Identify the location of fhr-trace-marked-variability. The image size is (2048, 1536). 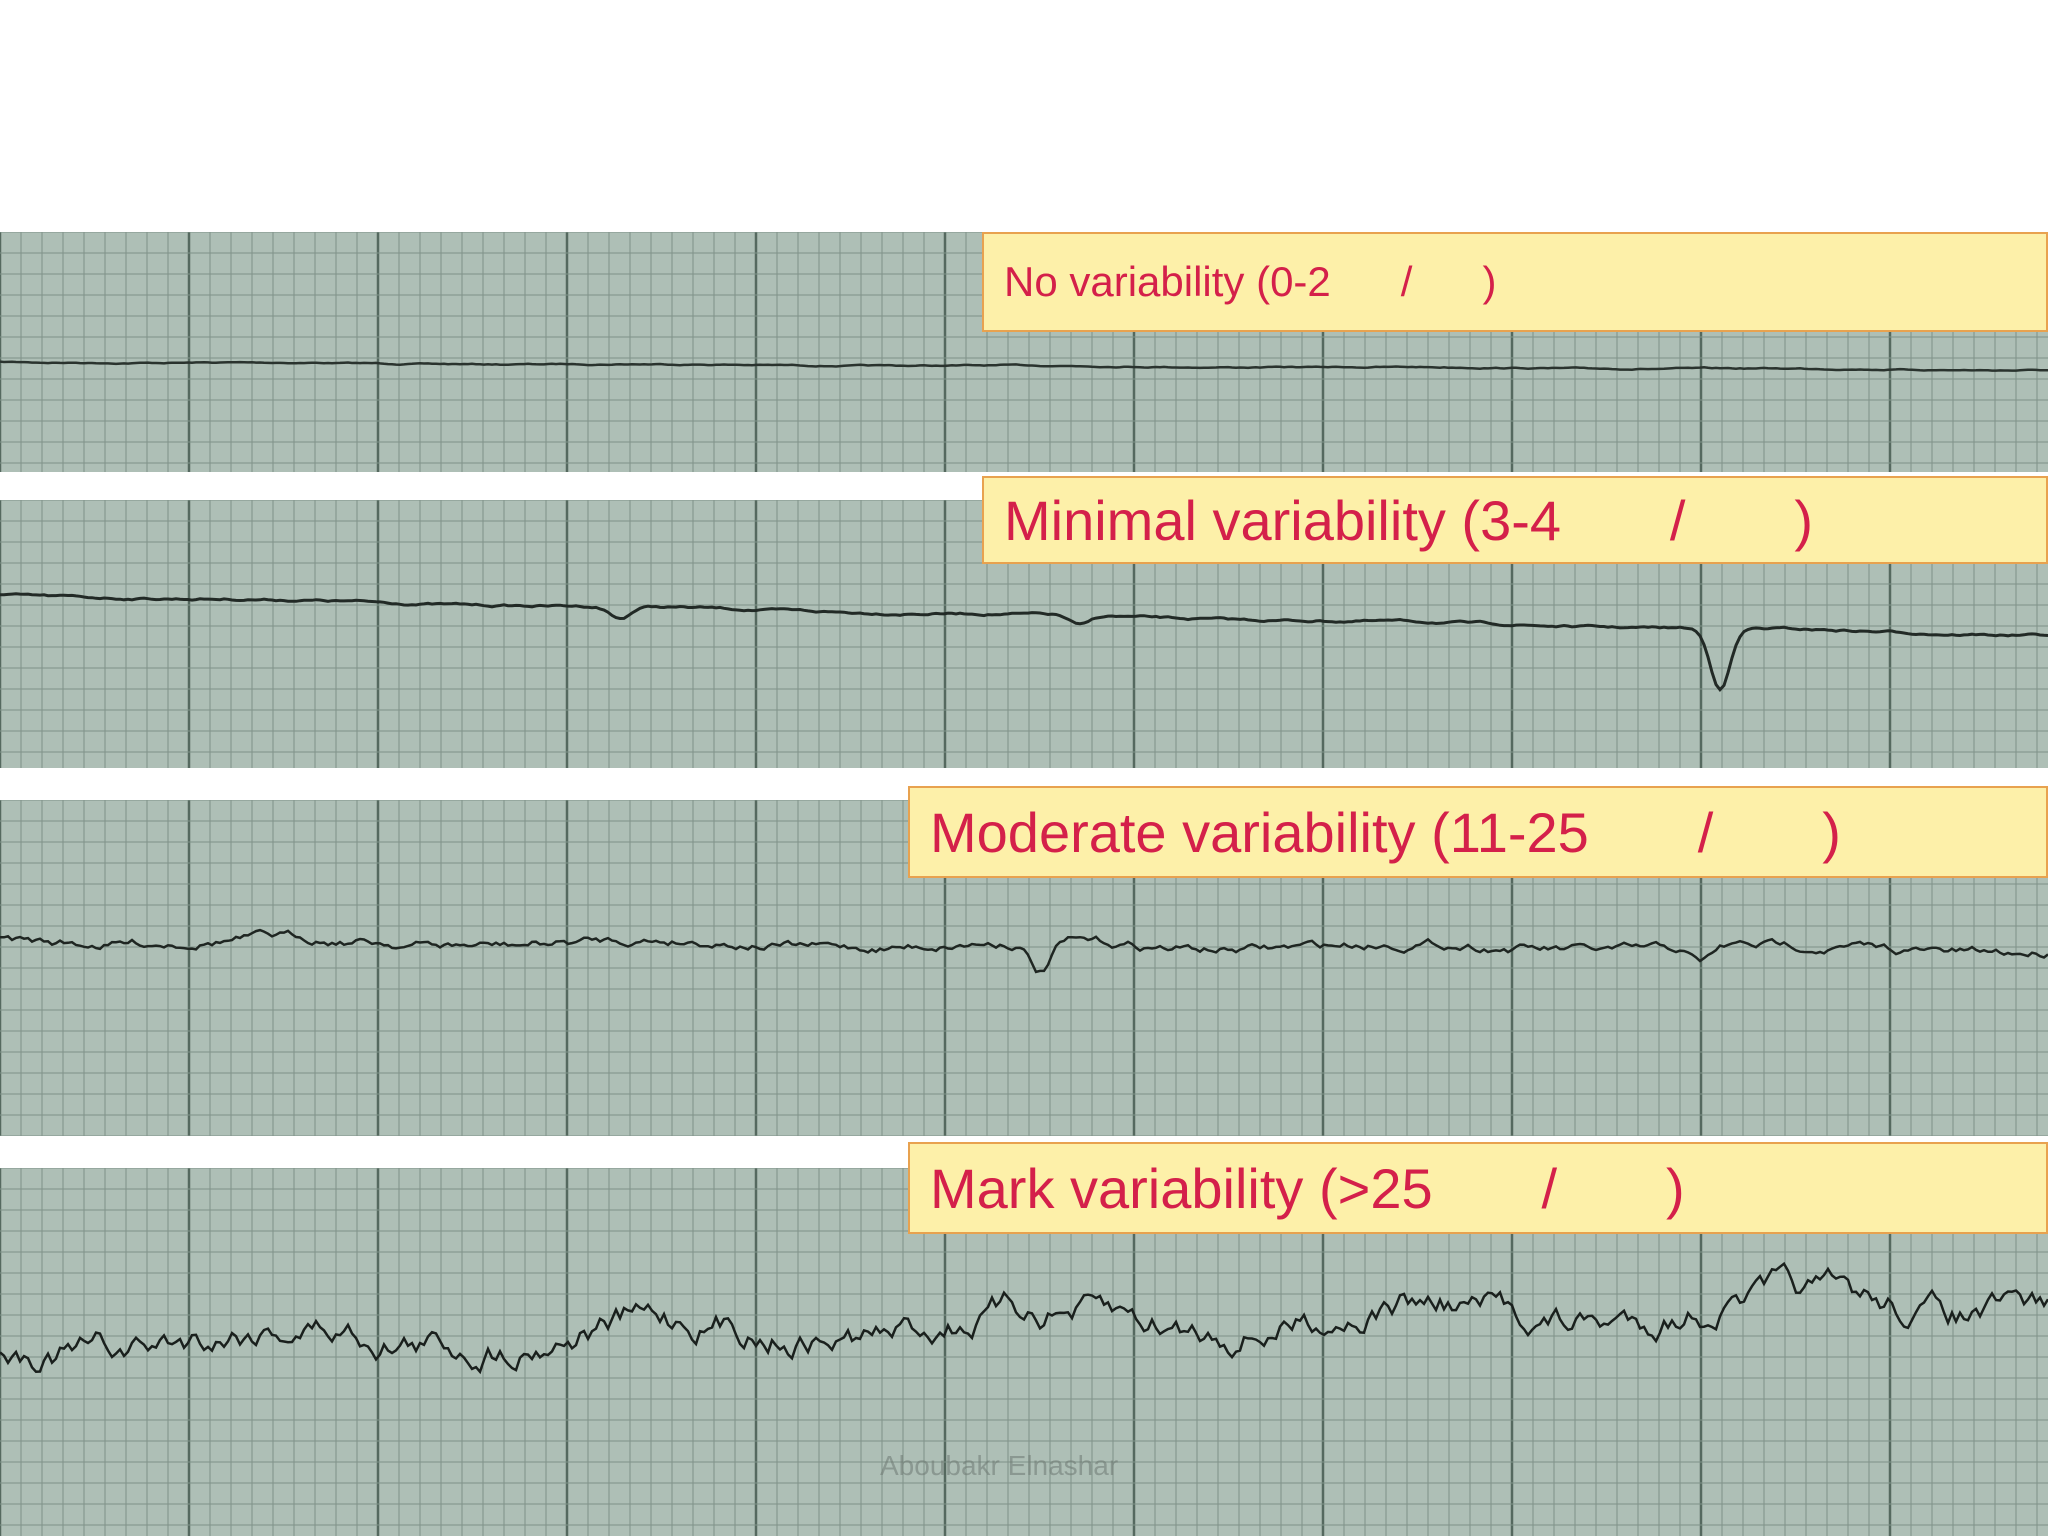
(1024, 1318).